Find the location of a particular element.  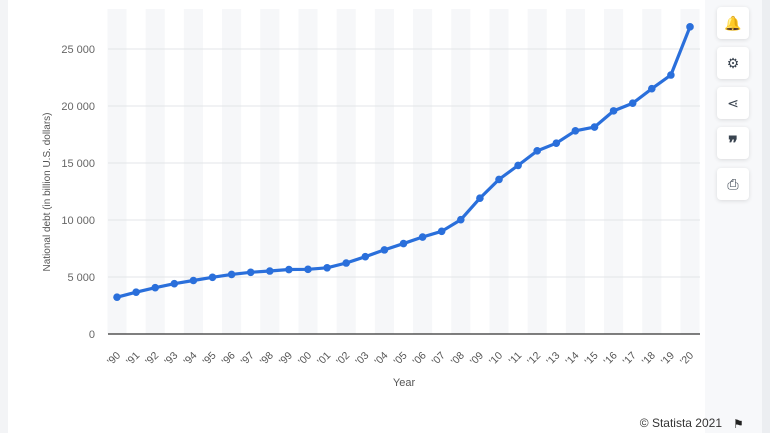

notification-button: 🔔 is located at coordinates (733, 23).